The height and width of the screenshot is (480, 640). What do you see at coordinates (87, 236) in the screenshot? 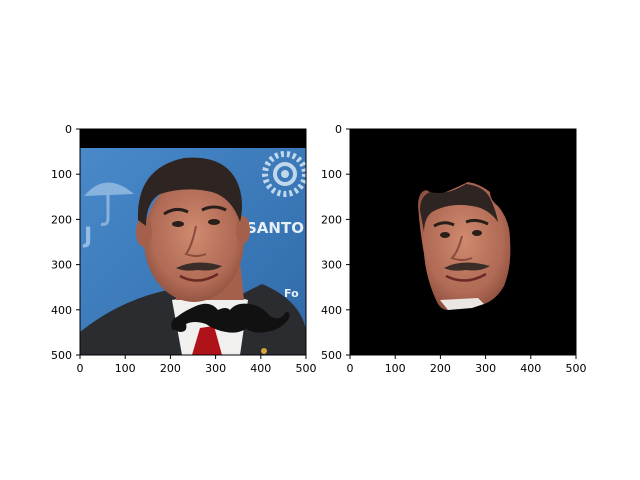
I see `background-text-j: J` at bounding box center [87, 236].